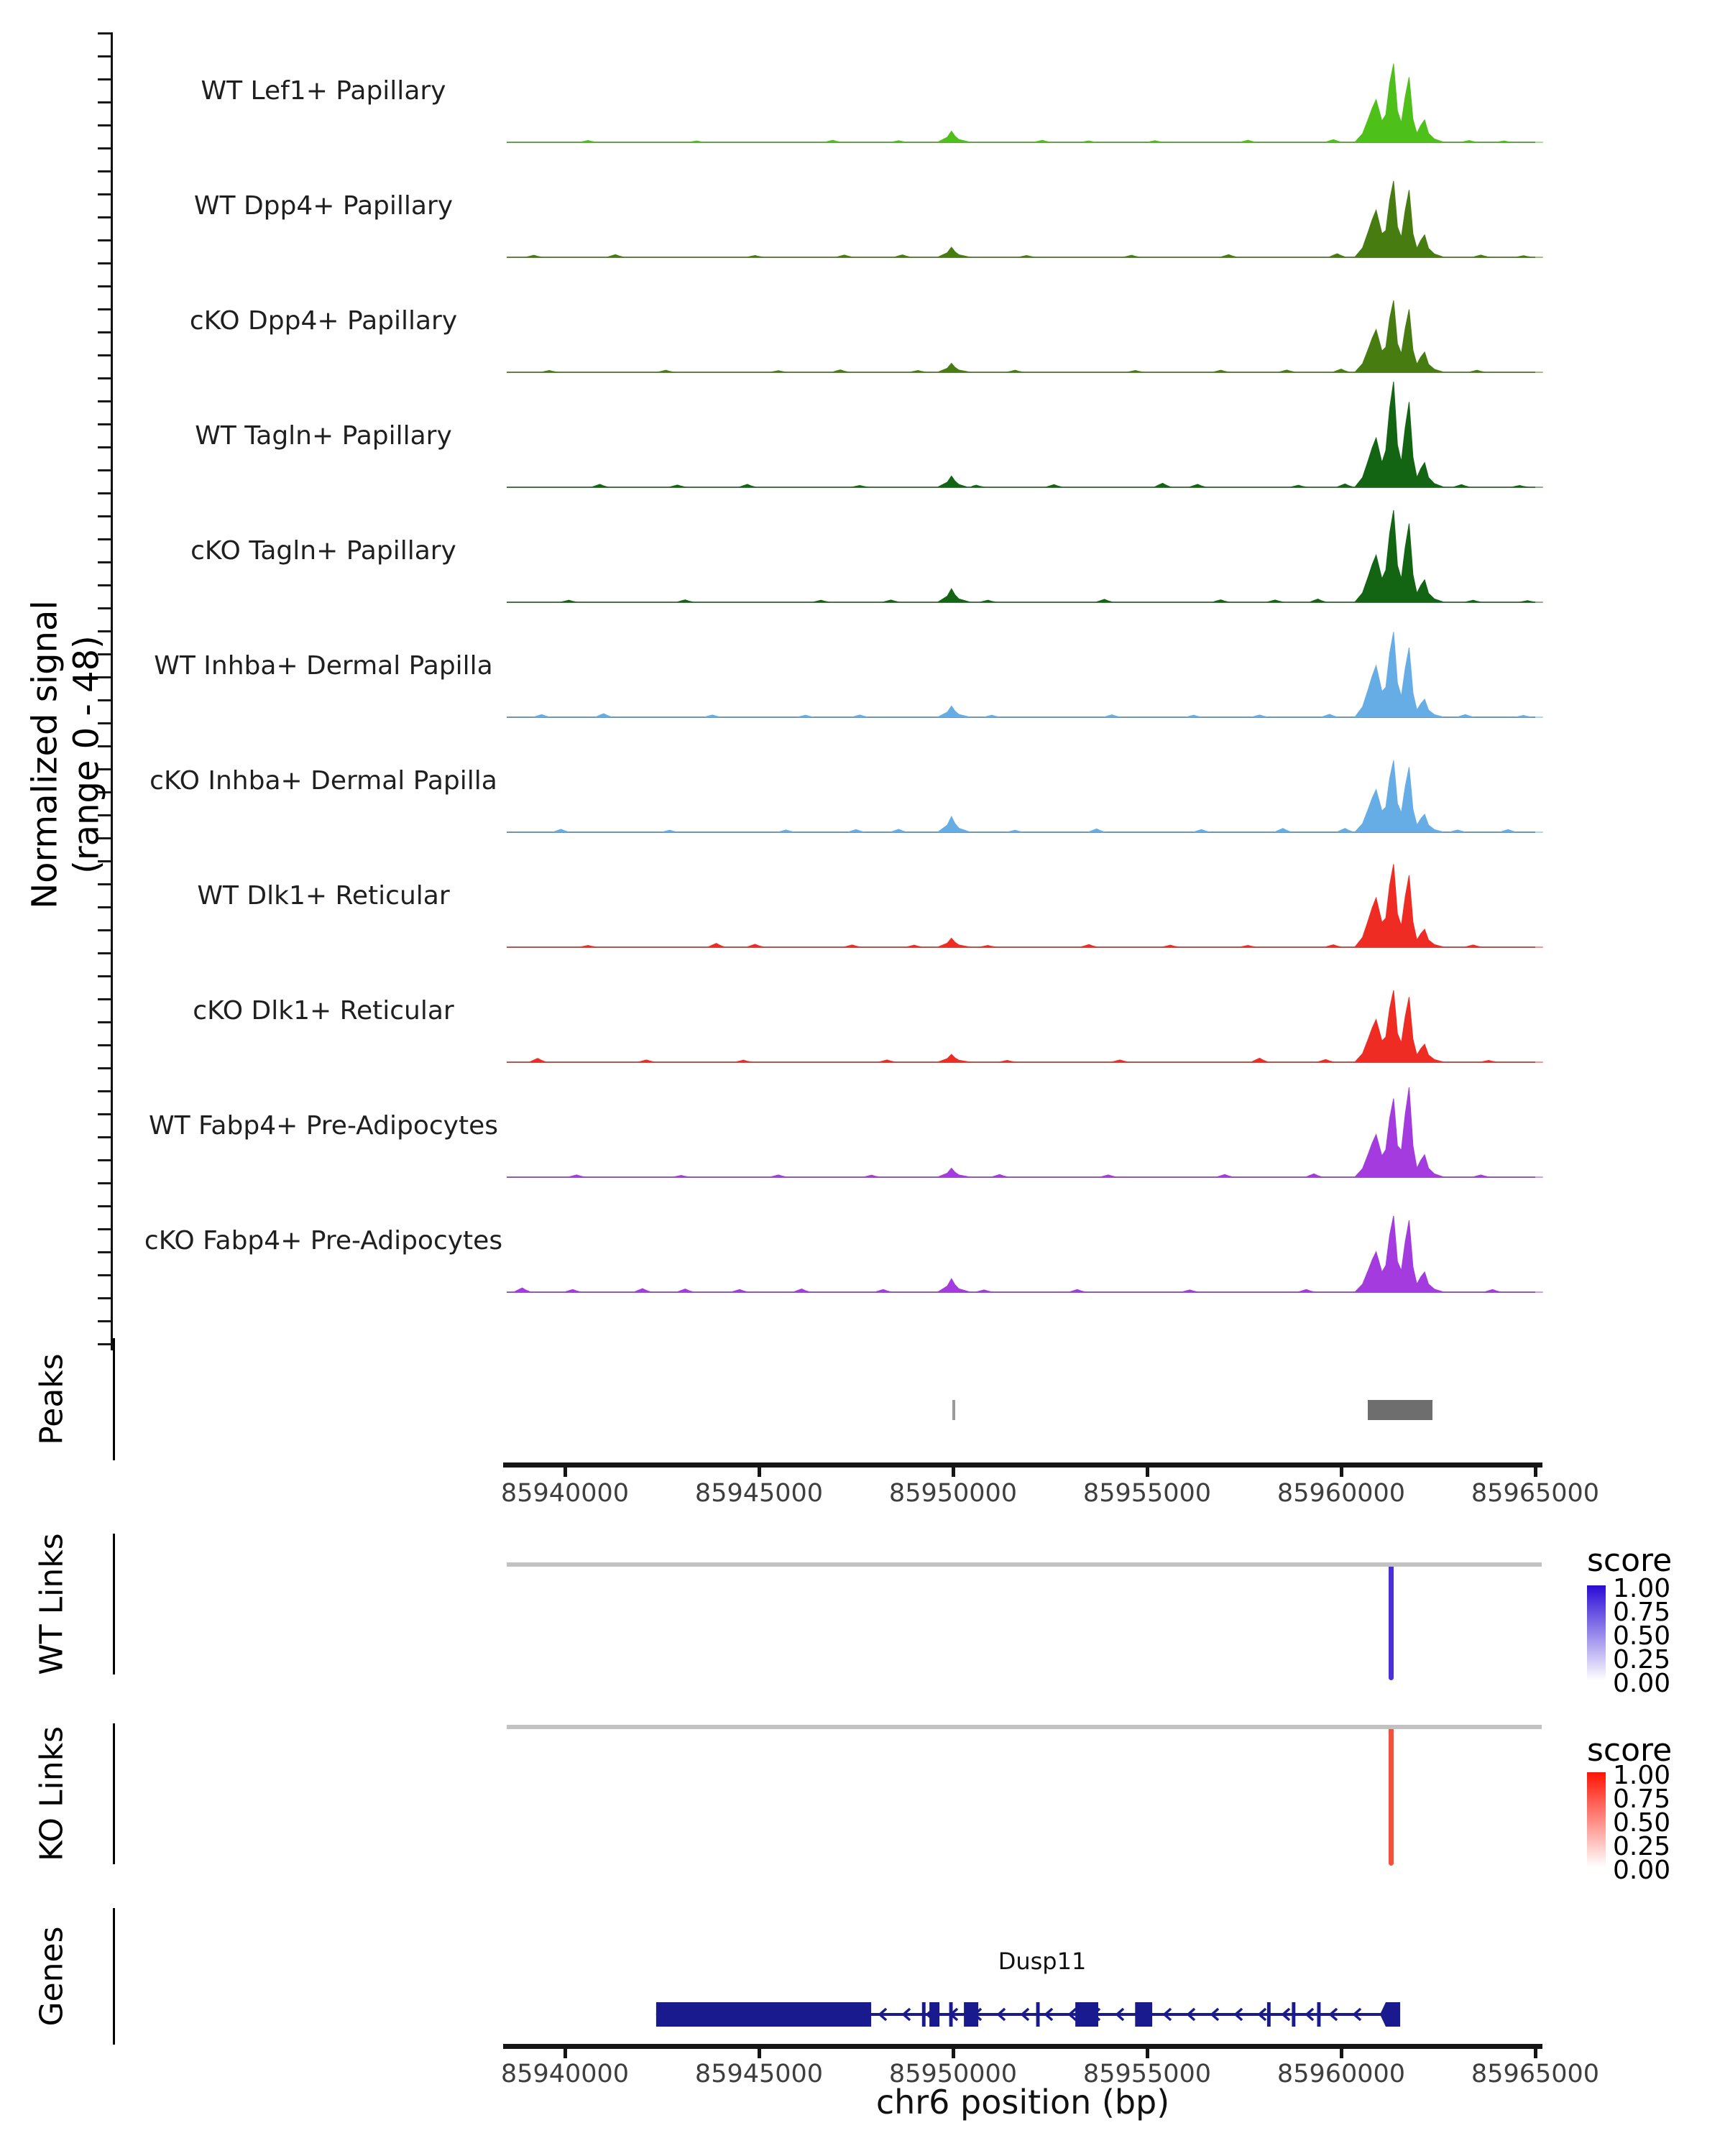 The width and height of the screenshot is (1725, 2156). What do you see at coordinates (323, 551) in the screenshot?
I see `track-label: cKO Tagln+ Papillary` at bounding box center [323, 551].